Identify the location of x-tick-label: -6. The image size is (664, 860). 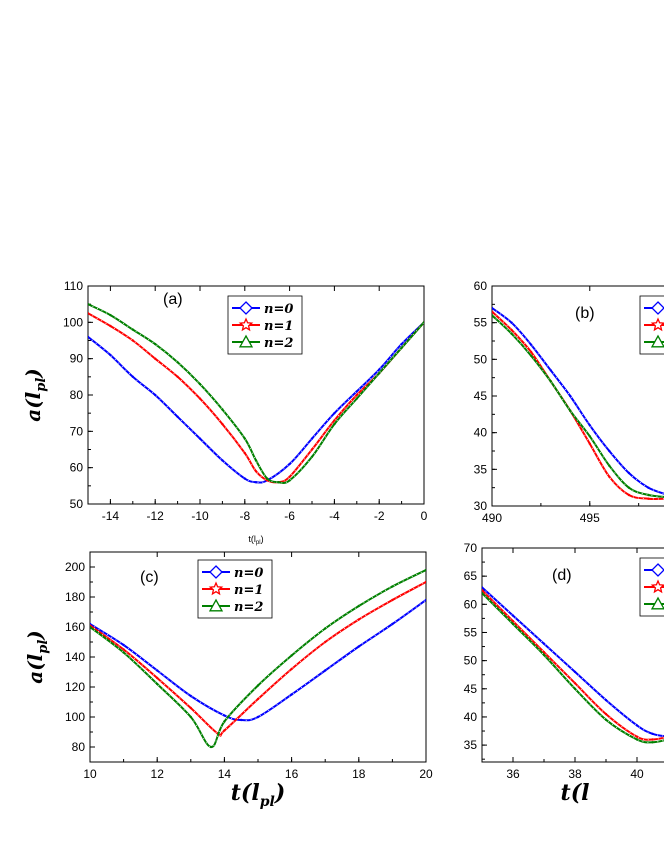
(289, 516).